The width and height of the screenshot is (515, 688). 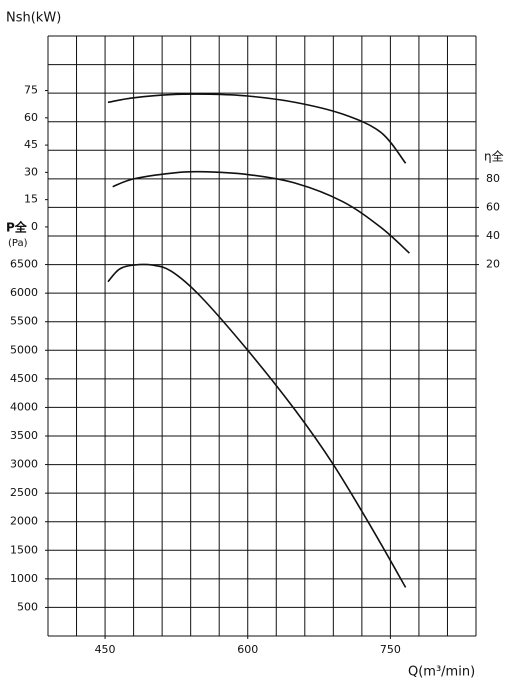 I want to click on y3-tick-label: 45, so click(x=31, y=144).